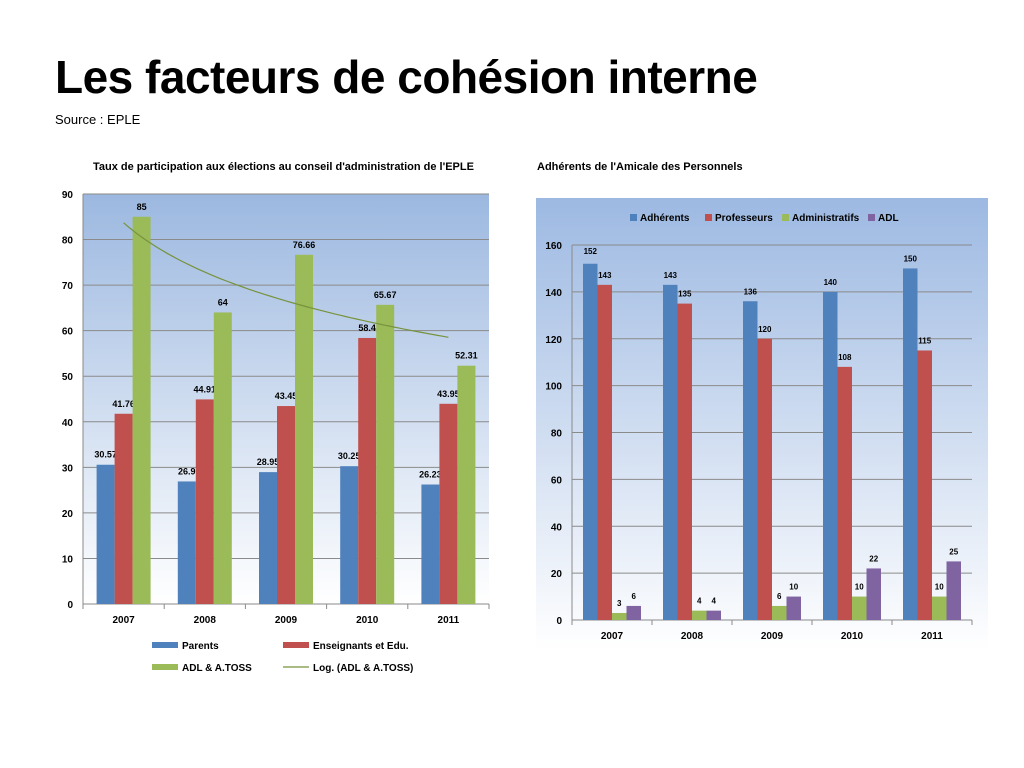 The image size is (1024, 768). Describe the element at coordinates (349, 456) in the screenshot. I see `data-label: 30.25` at that location.